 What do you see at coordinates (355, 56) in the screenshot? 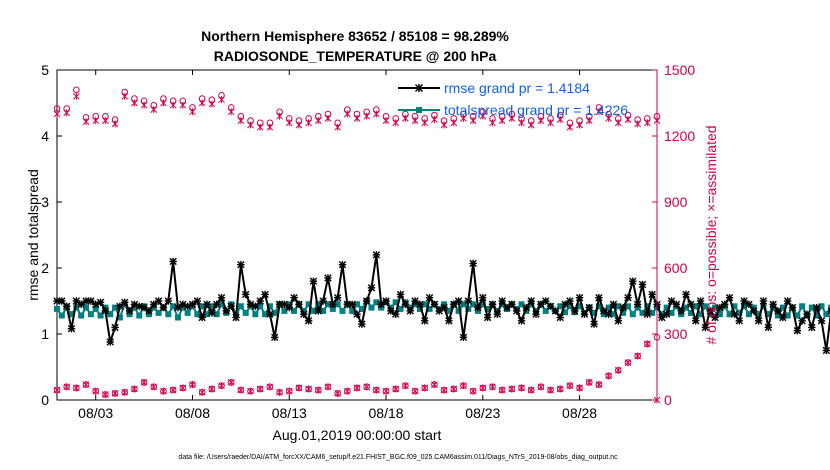
I see `chart-title-line2: RADIOSONDE_TEMPERATURE @ 200 hPa` at bounding box center [355, 56].